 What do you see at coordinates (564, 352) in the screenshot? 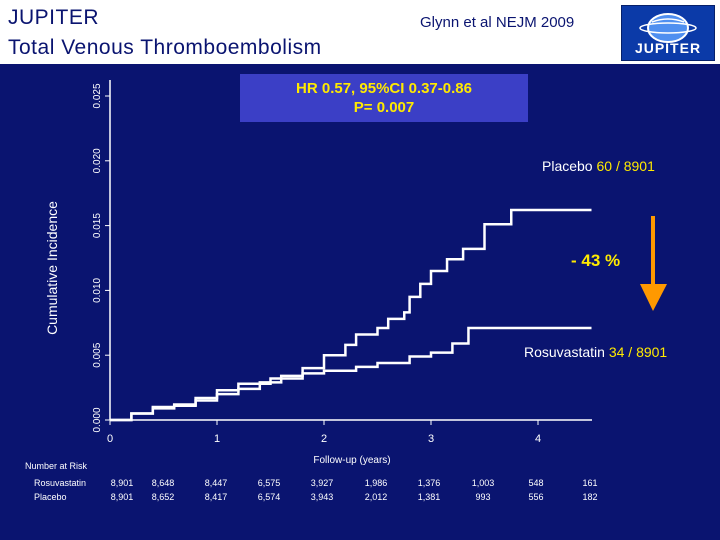
I see `rosuvastatin-name: Rosuvastatin` at bounding box center [564, 352].